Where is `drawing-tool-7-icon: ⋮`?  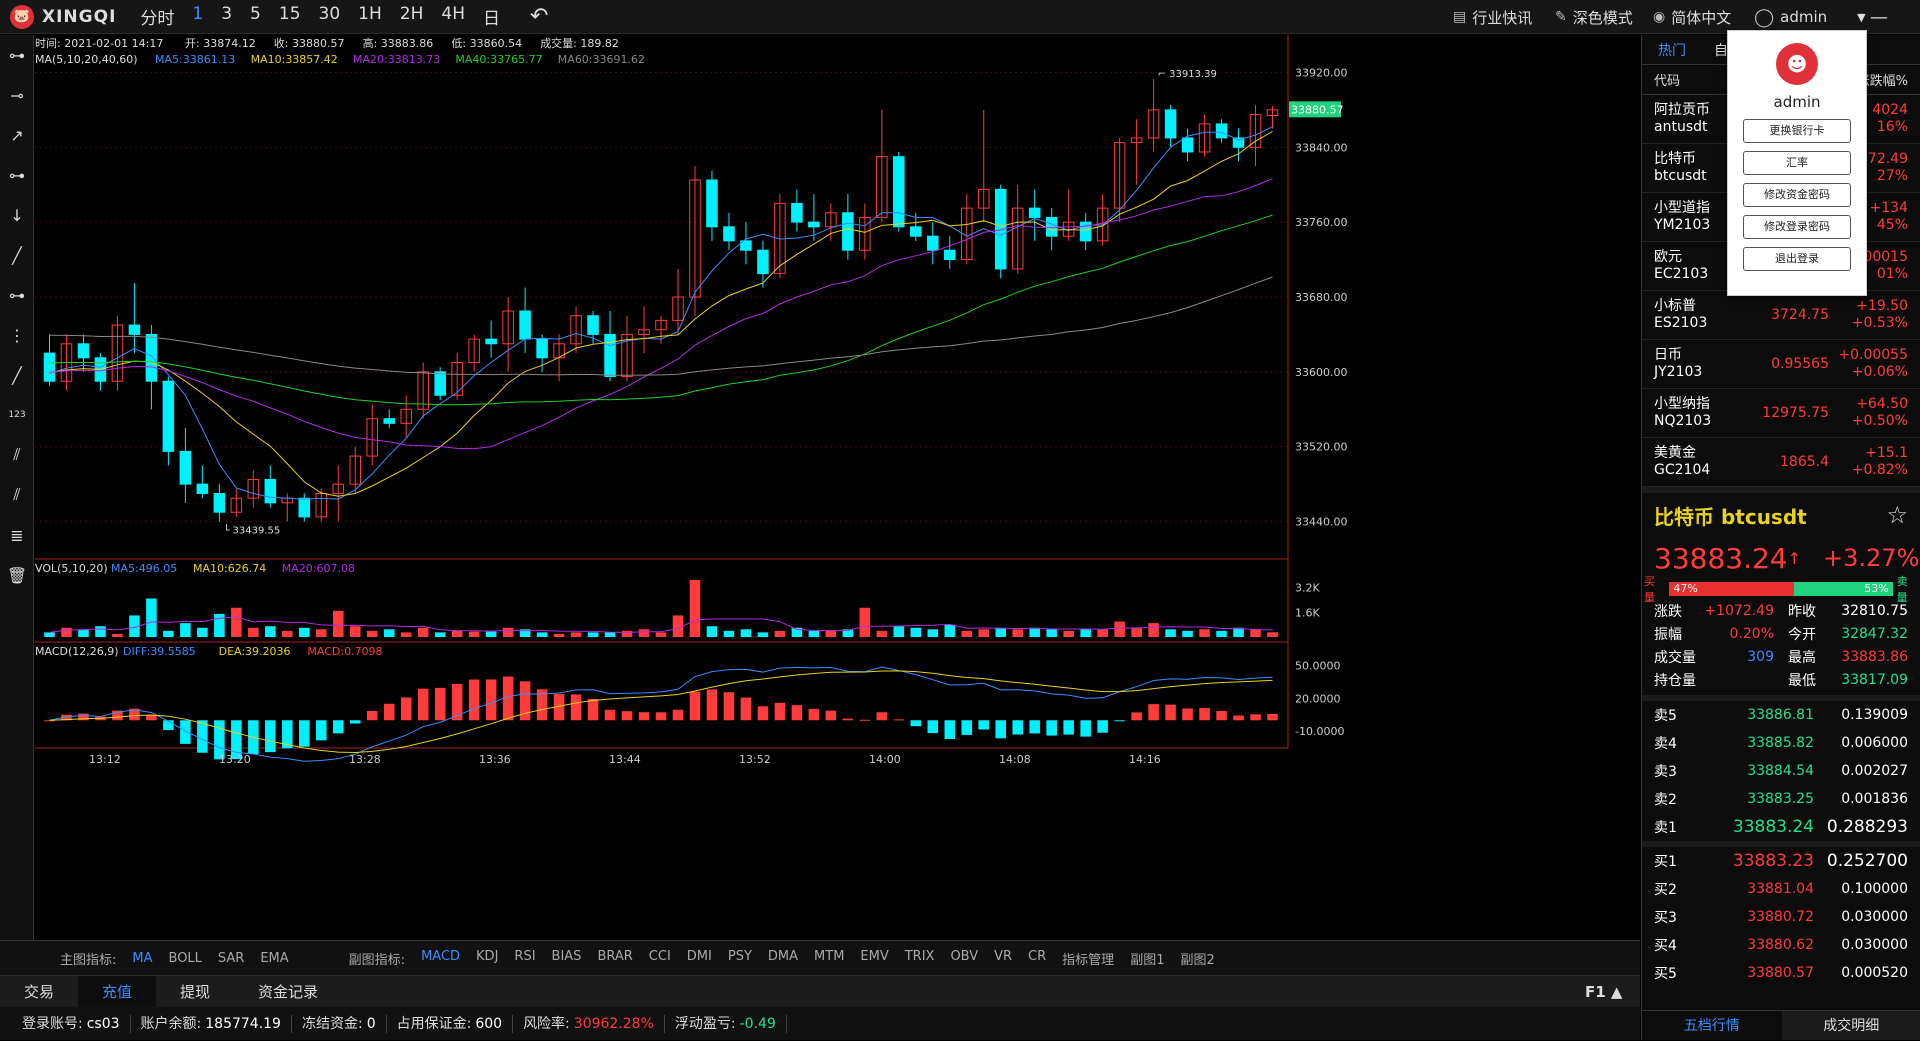 drawing-tool-7-icon: ⋮ is located at coordinates (17, 335).